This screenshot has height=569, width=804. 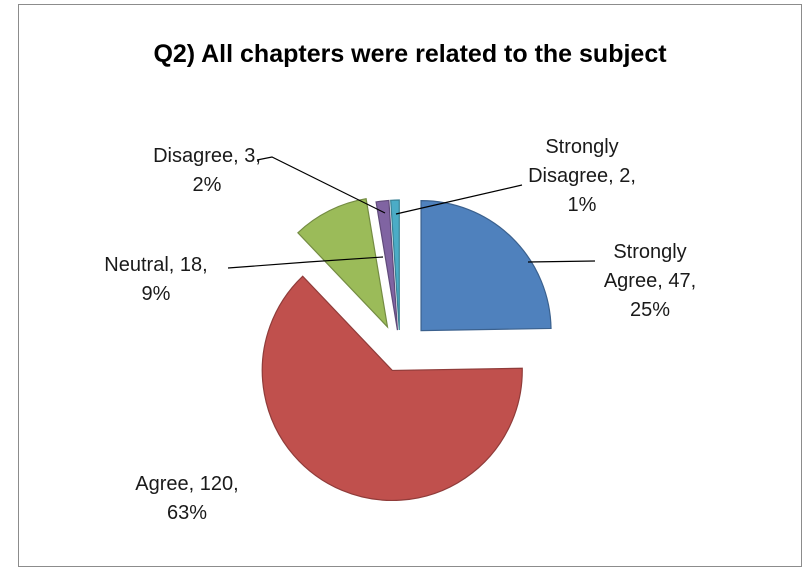 What do you see at coordinates (392, 388) in the screenshot?
I see `pie-slice-agree` at bounding box center [392, 388].